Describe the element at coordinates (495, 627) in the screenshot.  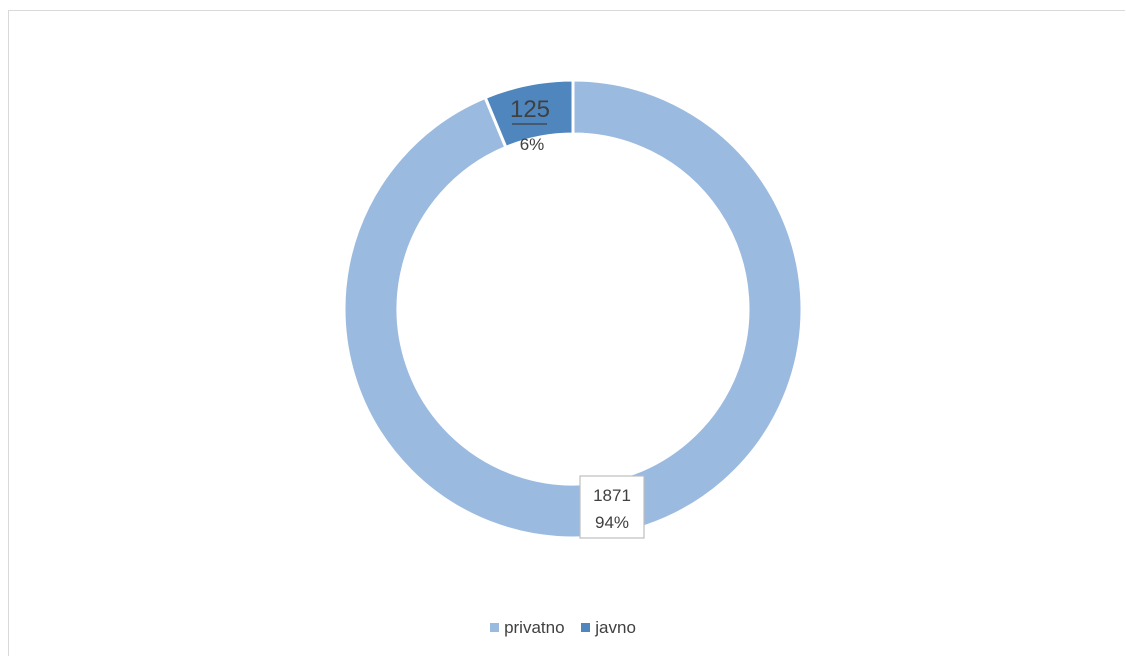
I see `legend-swatch-privatno` at that location.